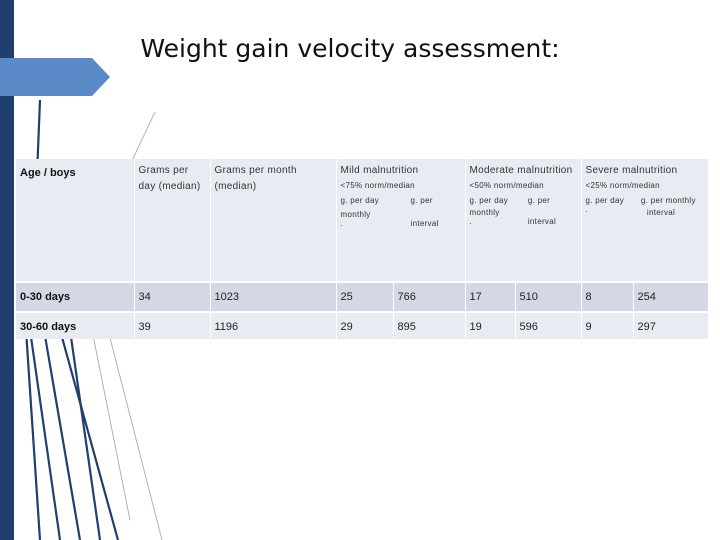  I want to click on grams-per-day-line2: day (median), so click(169, 186).